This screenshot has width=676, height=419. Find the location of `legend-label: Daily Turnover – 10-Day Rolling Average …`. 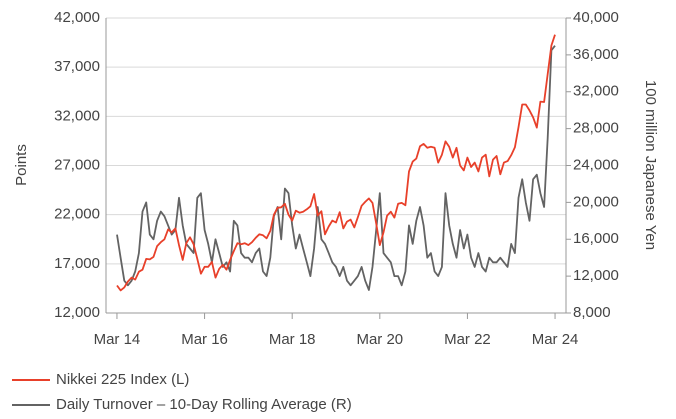

legend-label: Daily Turnover – 10-Day Rolling Average … is located at coordinates (204, 404).